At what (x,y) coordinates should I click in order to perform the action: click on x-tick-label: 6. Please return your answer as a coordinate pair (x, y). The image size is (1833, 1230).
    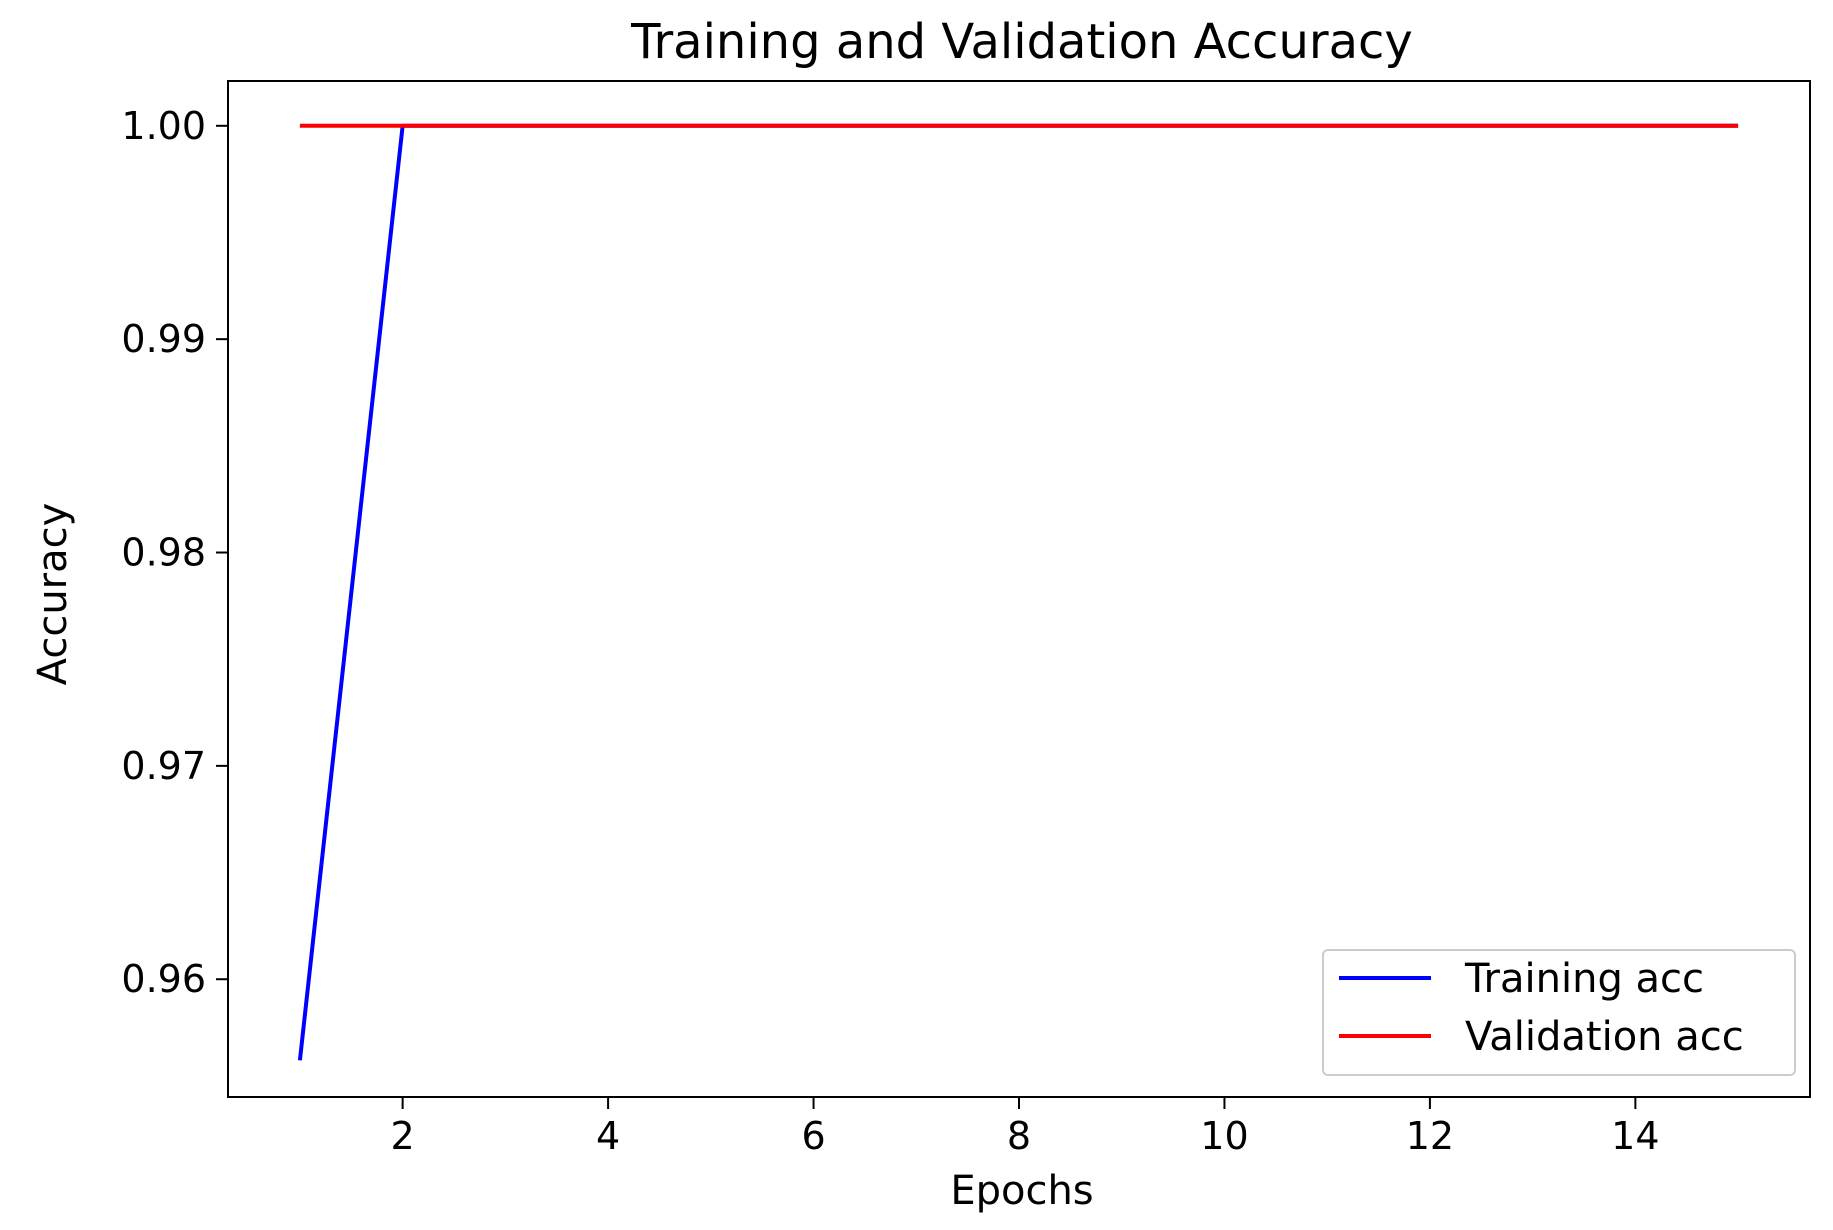
    Looking at the image, I should click on (813, 1136).